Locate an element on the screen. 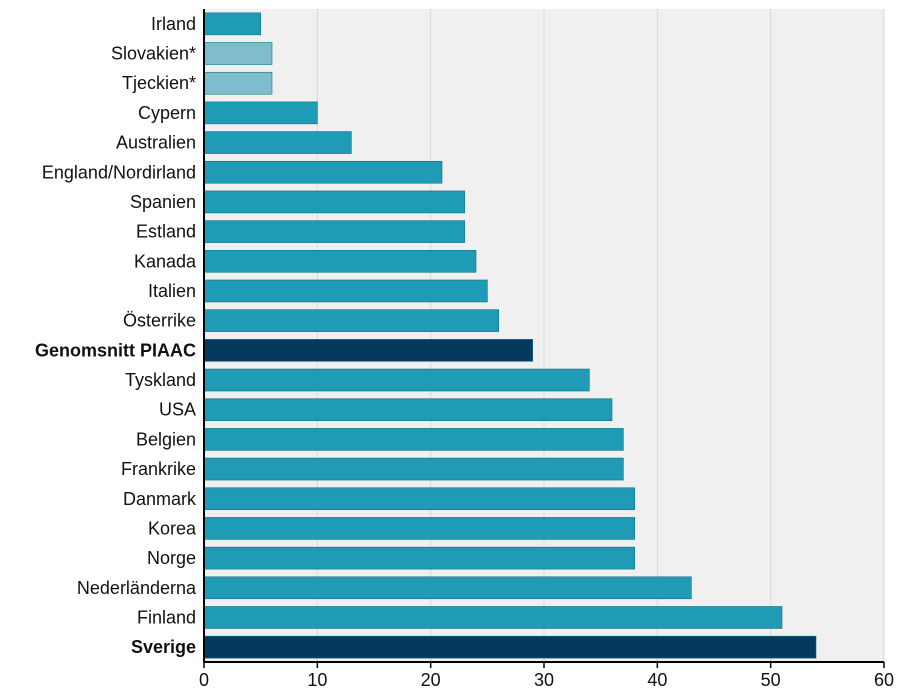 Image resolution: width=900 pixels, height=700 pixels. bar-korea is located at coordinates (419, 528).